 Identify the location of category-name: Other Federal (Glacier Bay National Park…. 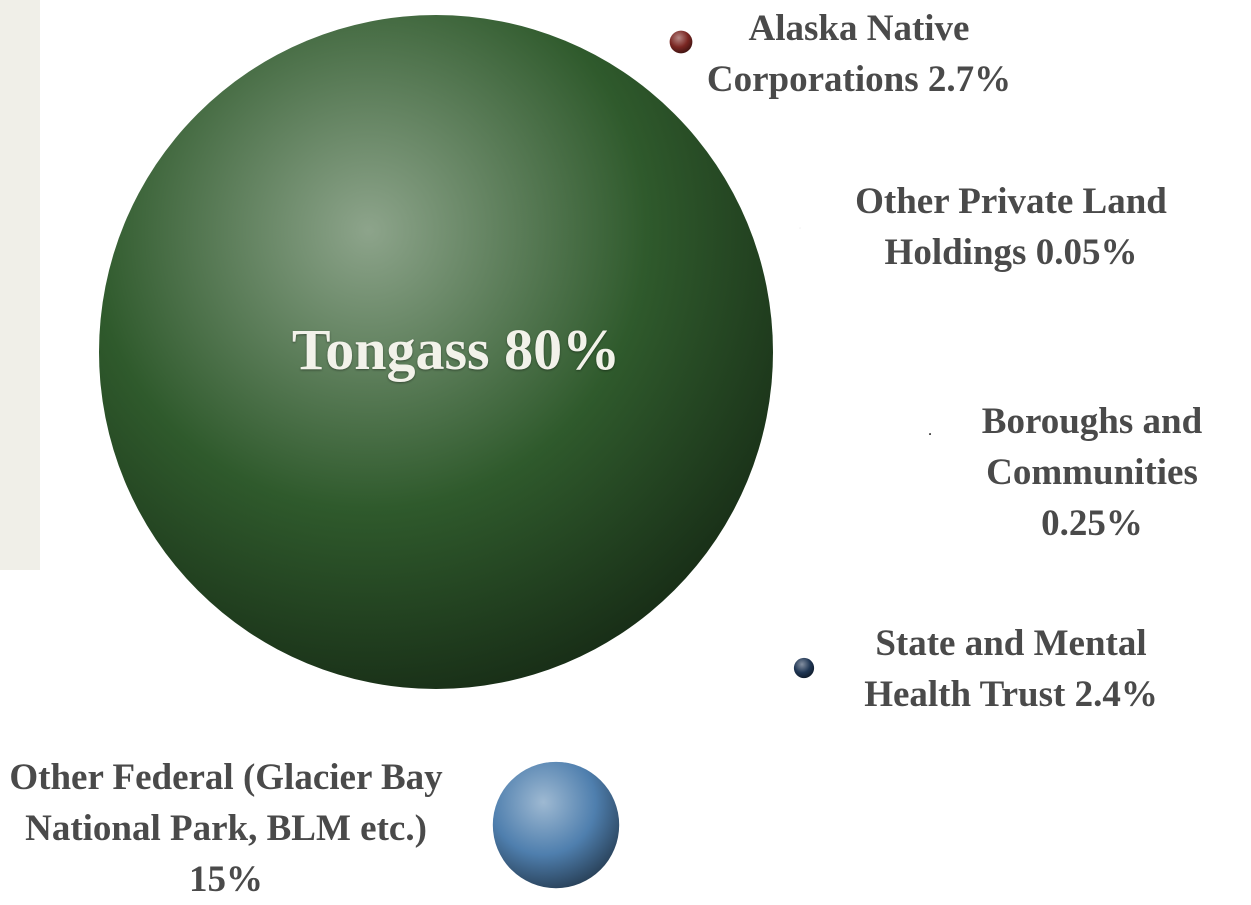
(225, 803).